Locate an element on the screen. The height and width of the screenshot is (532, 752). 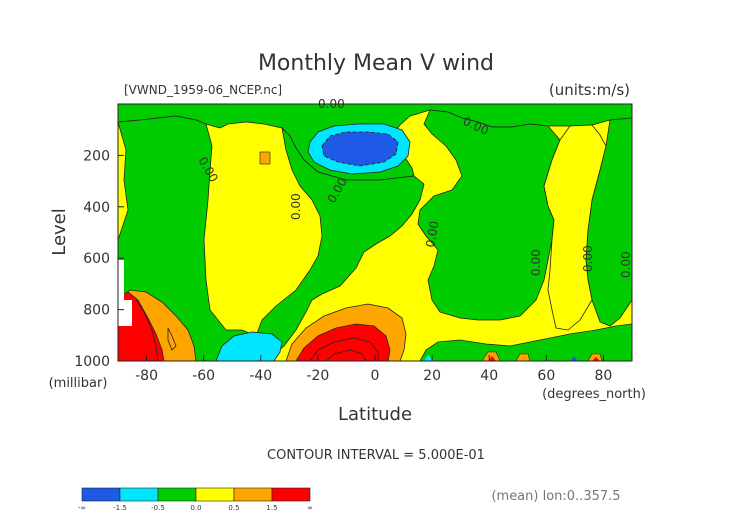
field-weak-positive-column is located at coordinates (575, 227).